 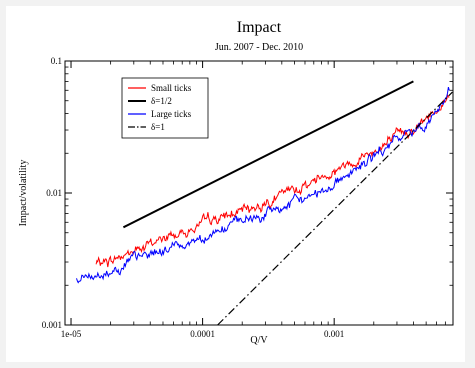 What do you see at coordinates (52, 325) in the screenshot?
I see `y-tick-label: 0.001` at bounding box center [52, 325].